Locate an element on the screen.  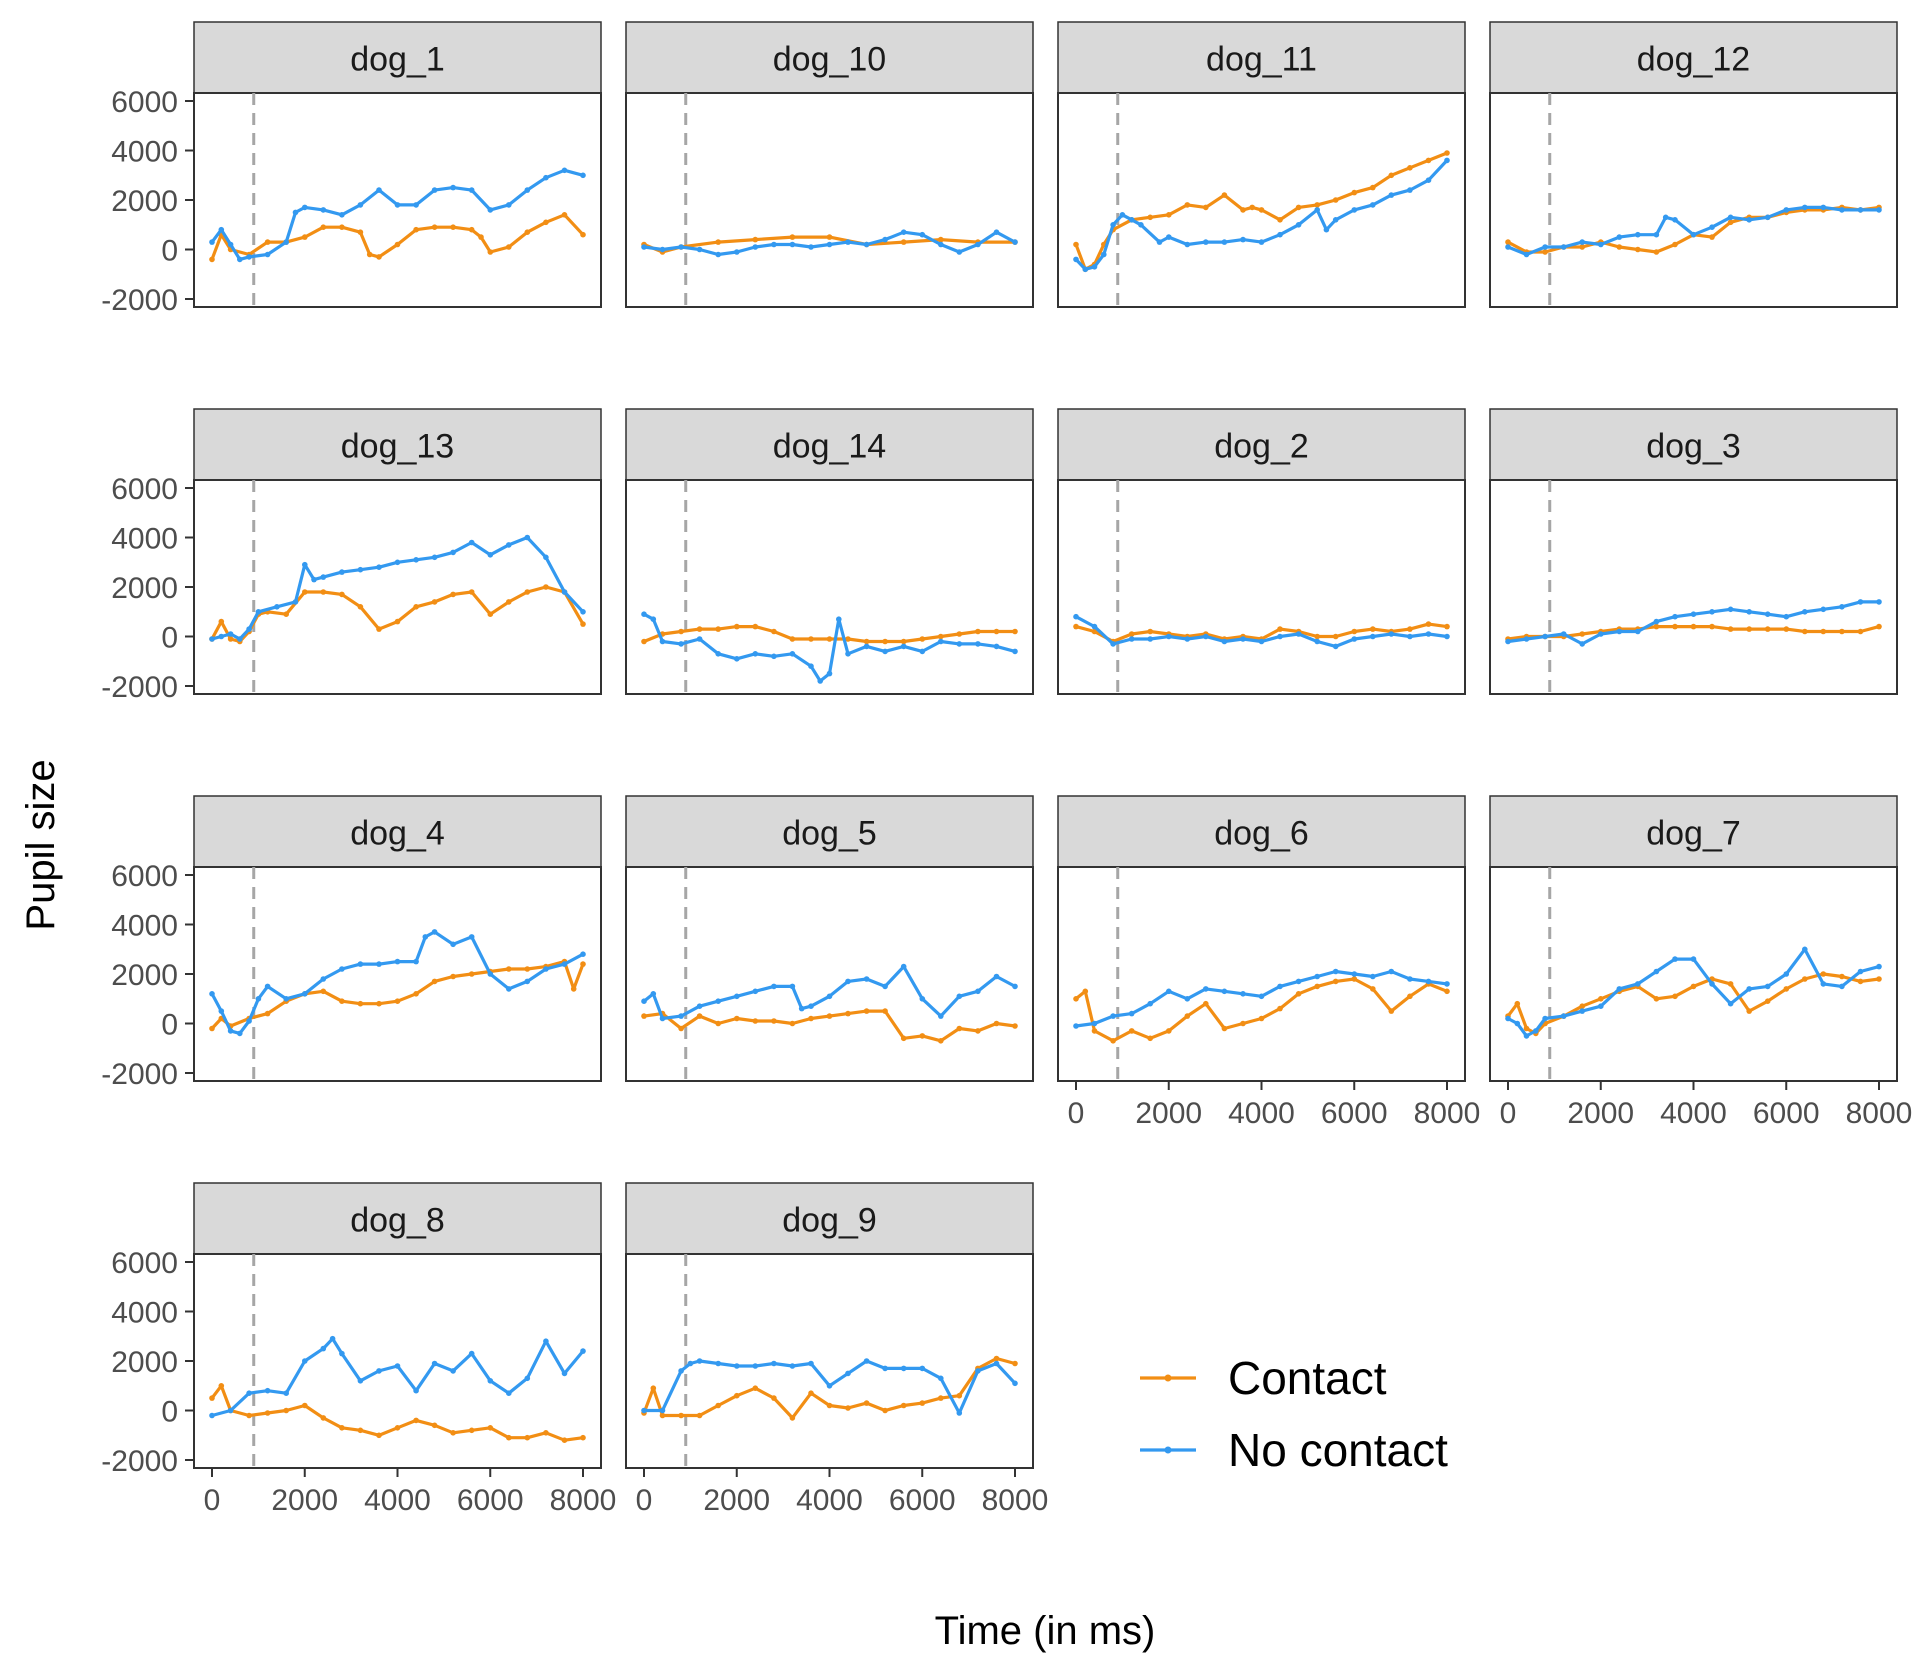
y-tick-label: -2000 is located at coordinates (139, 1461).